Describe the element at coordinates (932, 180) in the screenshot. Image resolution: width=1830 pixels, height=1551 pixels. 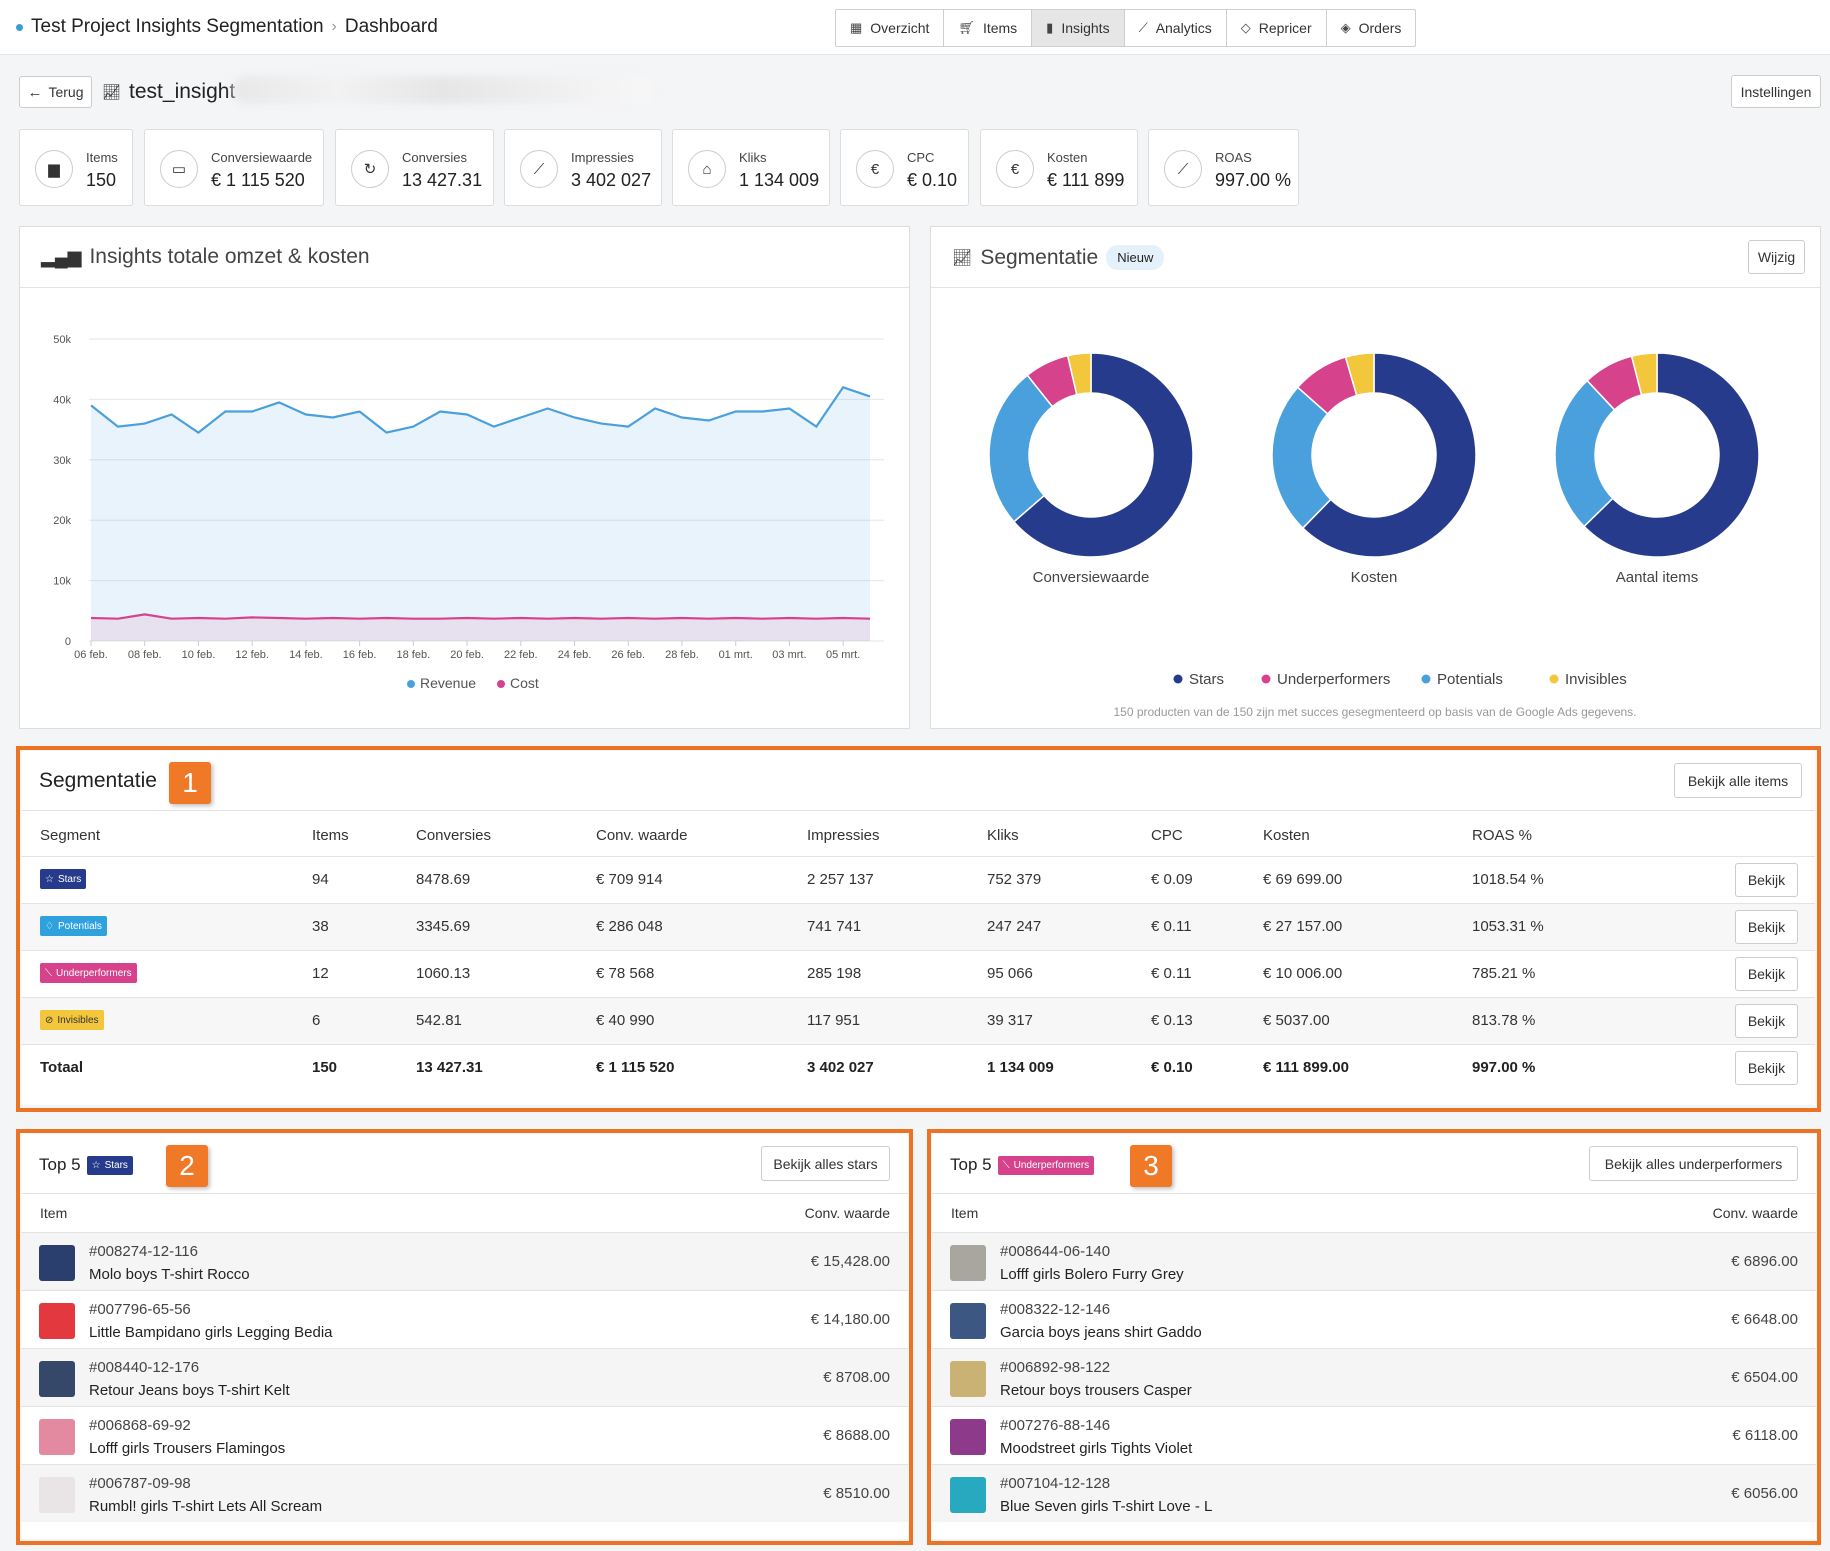
I see `kpi-value: € 0.10` at that location.